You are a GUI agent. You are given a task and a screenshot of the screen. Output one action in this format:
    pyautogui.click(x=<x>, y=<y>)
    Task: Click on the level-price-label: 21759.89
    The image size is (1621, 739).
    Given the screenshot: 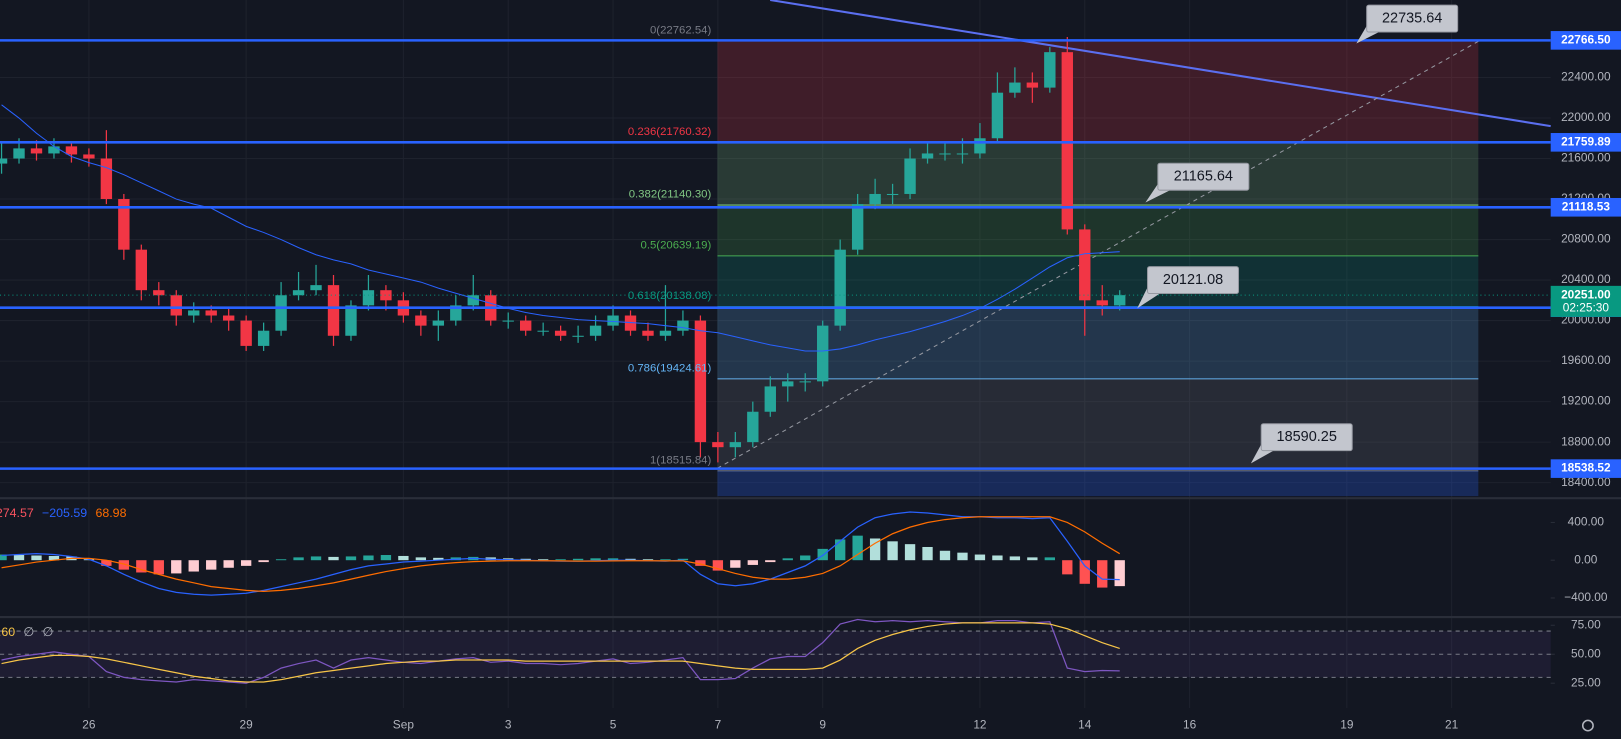 What is the action you would take?
    pyautogui.click(x=1586, y=141)
    